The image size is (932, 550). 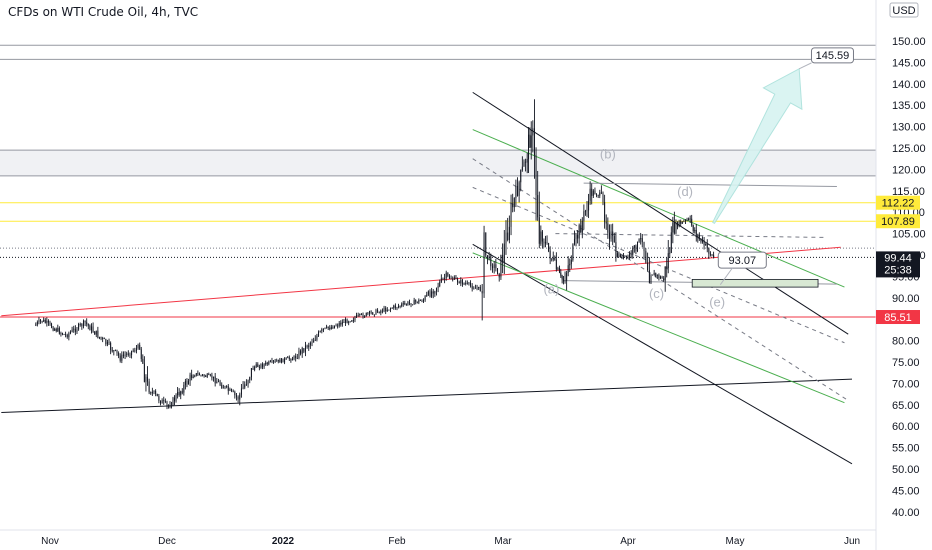 I want to click on pullback-callout: 93.07, so click(x=742, y=268).